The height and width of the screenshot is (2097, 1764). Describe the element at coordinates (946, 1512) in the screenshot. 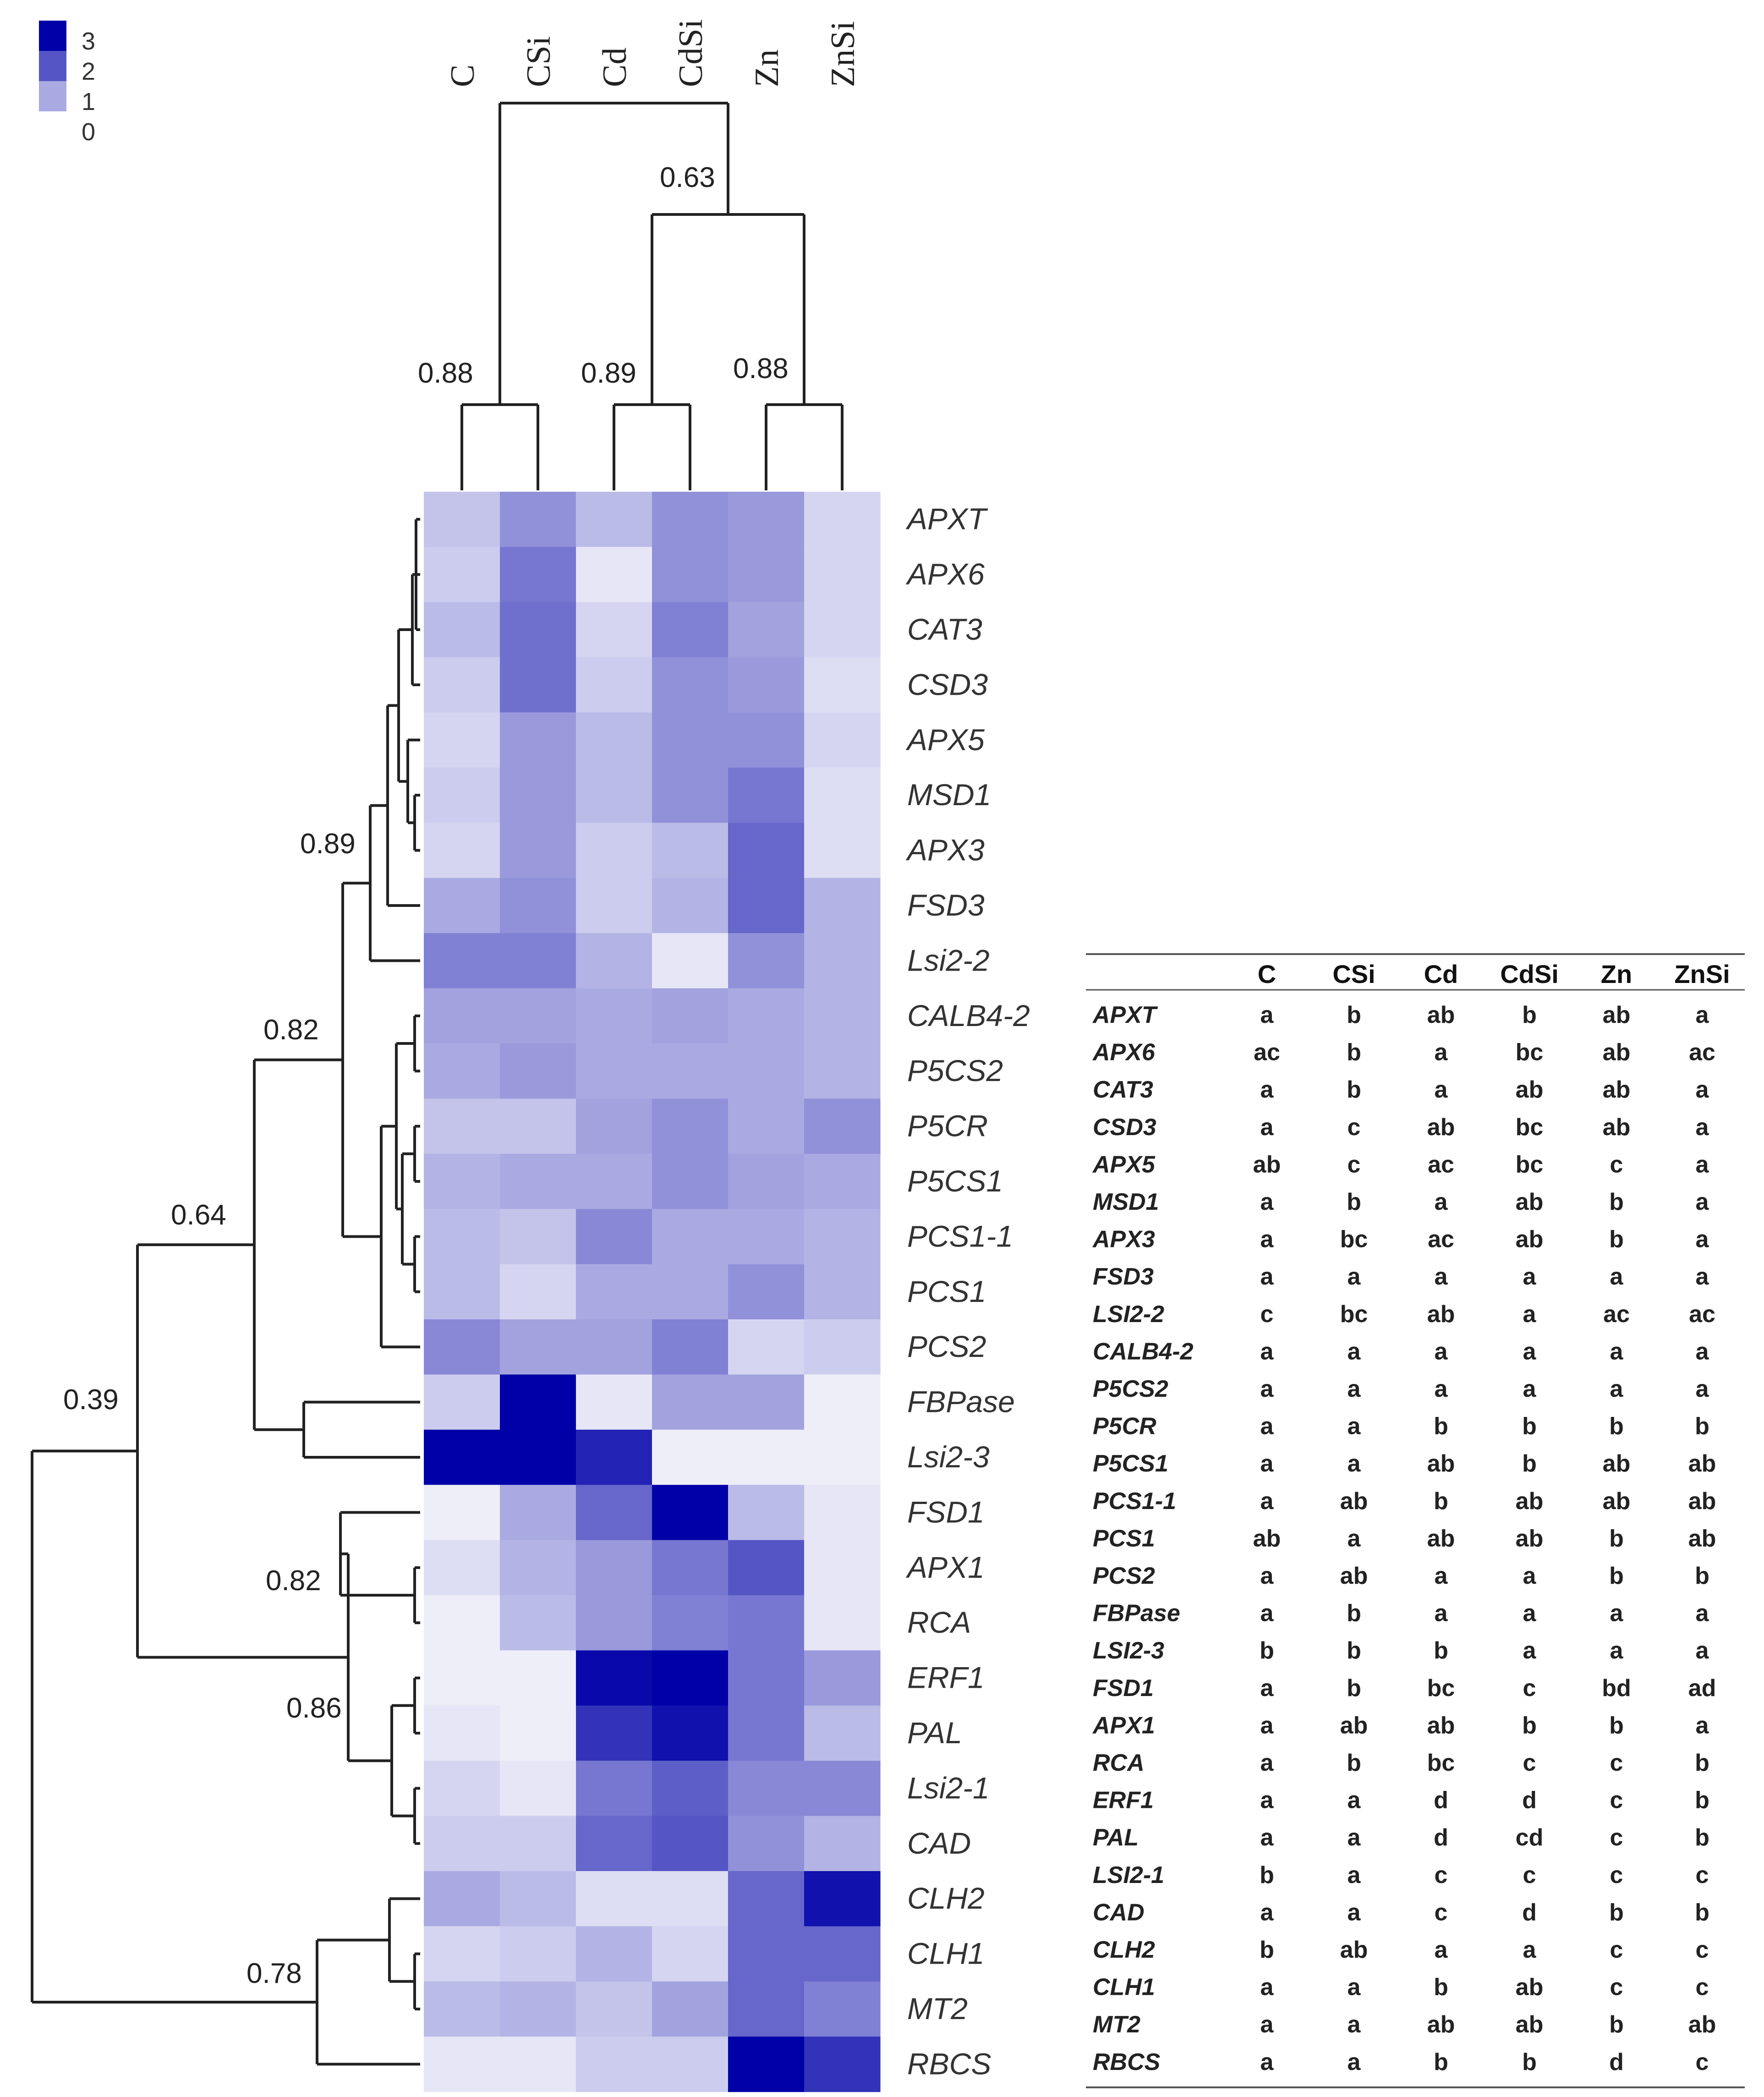

I see `row-label: FSD1` at that location.